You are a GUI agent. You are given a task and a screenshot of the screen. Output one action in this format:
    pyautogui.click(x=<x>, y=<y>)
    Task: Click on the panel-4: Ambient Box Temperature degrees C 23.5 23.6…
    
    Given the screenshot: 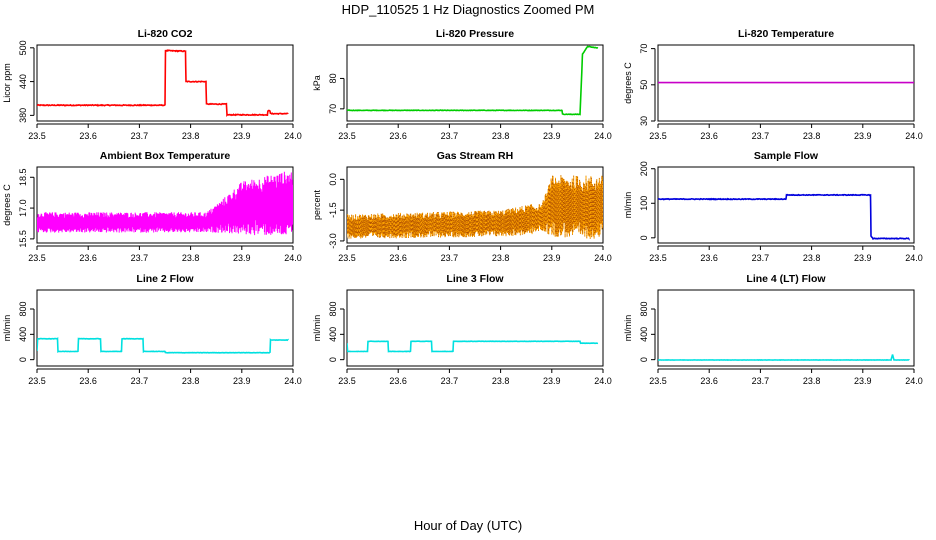 What is the action you would take?
    pyautogui.click(x=152, y=206)
    